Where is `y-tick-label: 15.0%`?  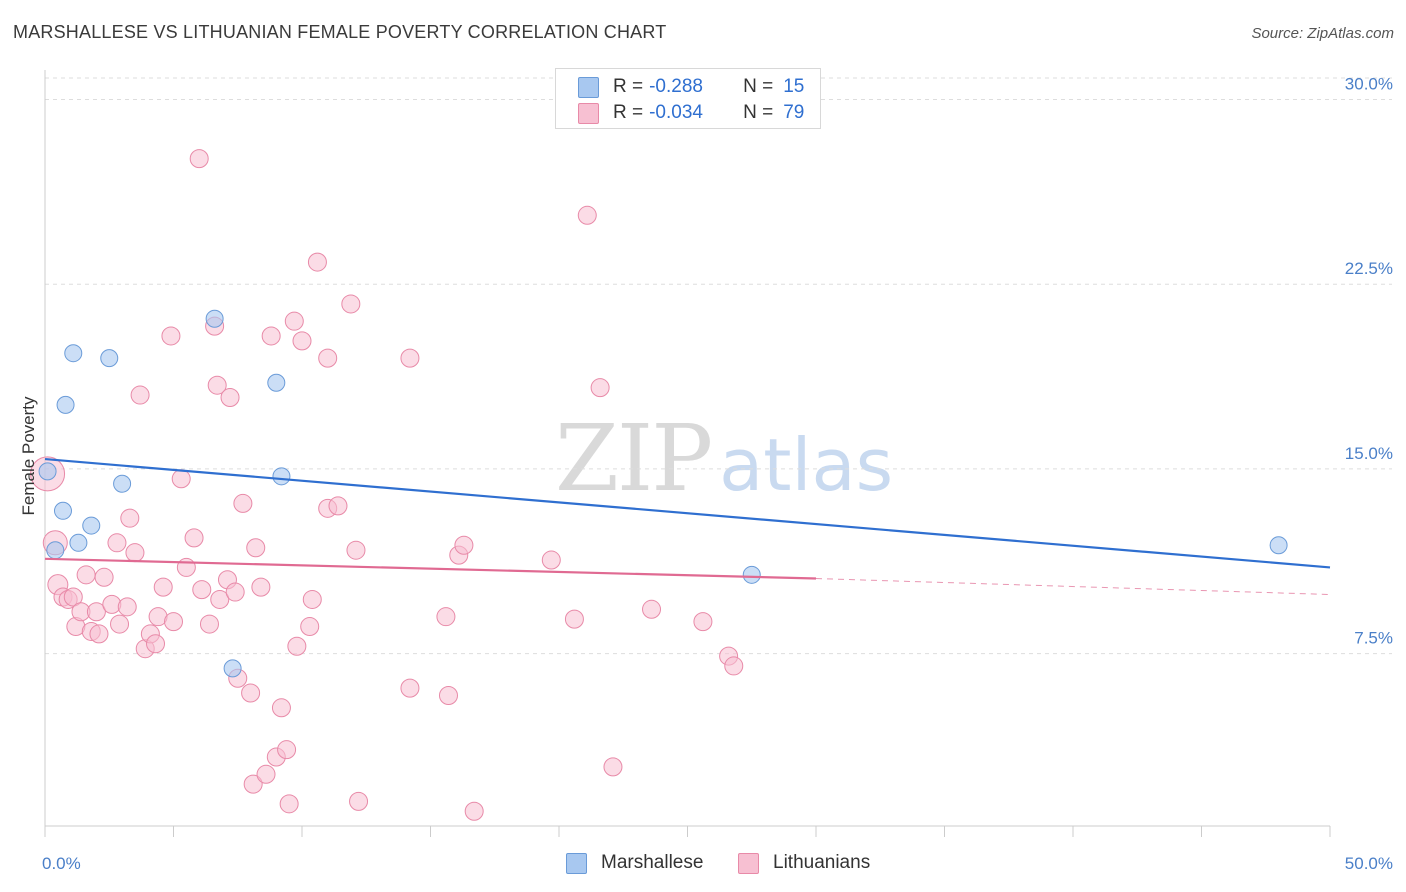
y-tick-label: 15.0% is located at coordinates (1369, 453).